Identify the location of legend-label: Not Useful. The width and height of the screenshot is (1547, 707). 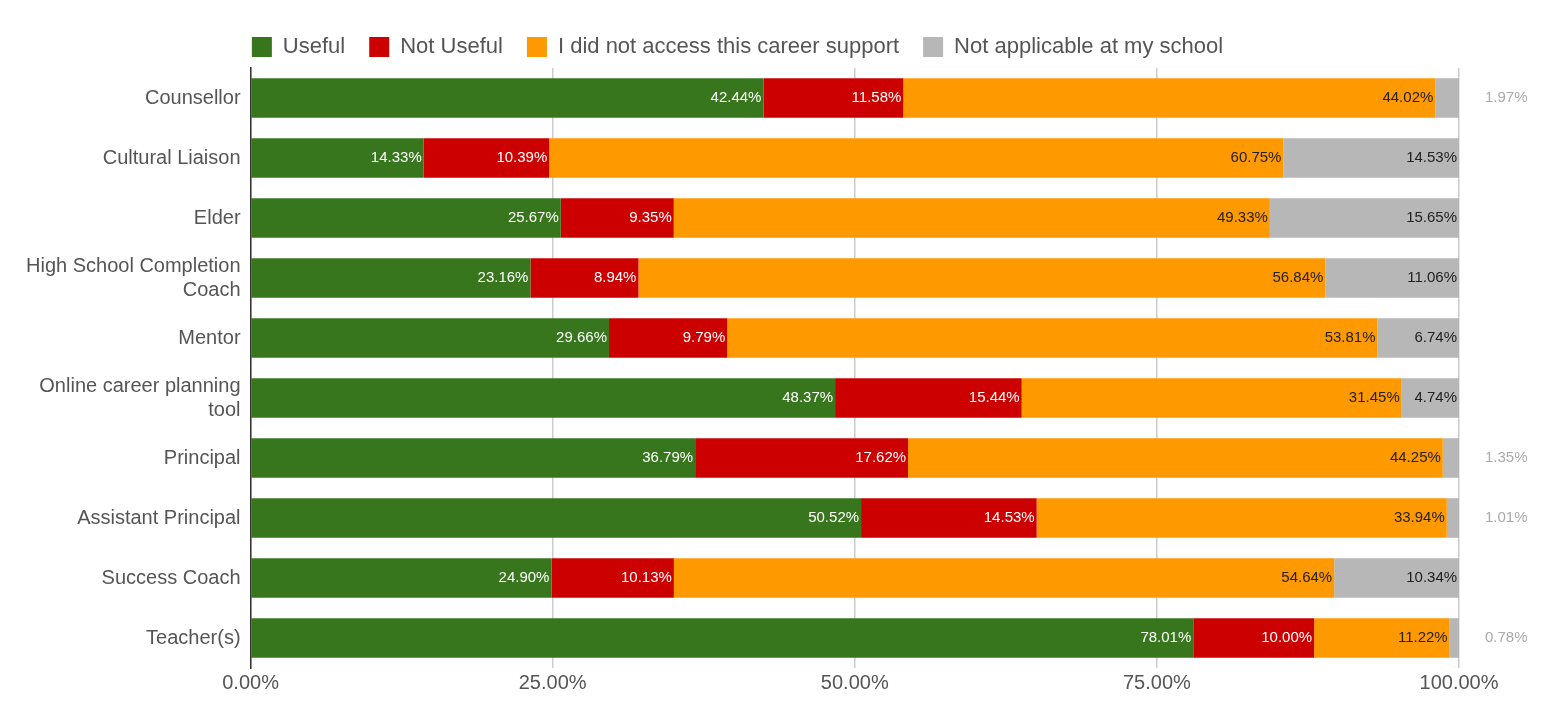
(451, 46).